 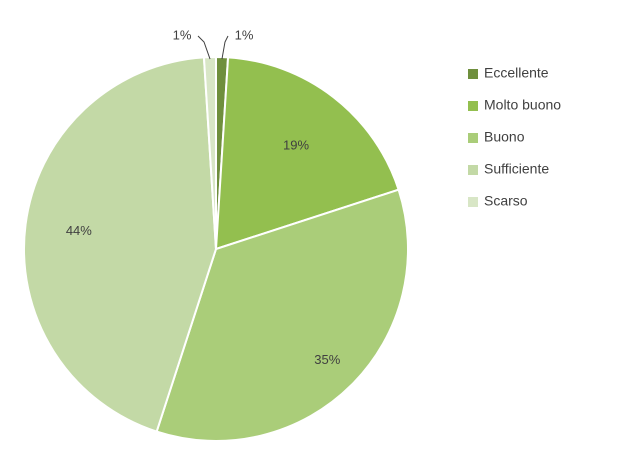 I want to click on legend-label-molto-buono: Molto buono, so click(x=522, y=105).